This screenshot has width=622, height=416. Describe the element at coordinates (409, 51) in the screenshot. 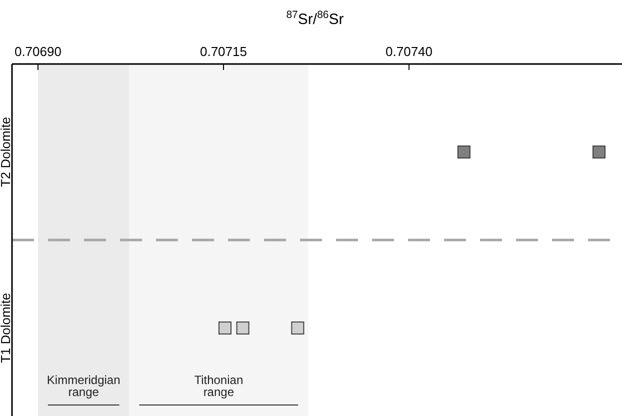

I see `x-tick-label: 0.70740` at that location.